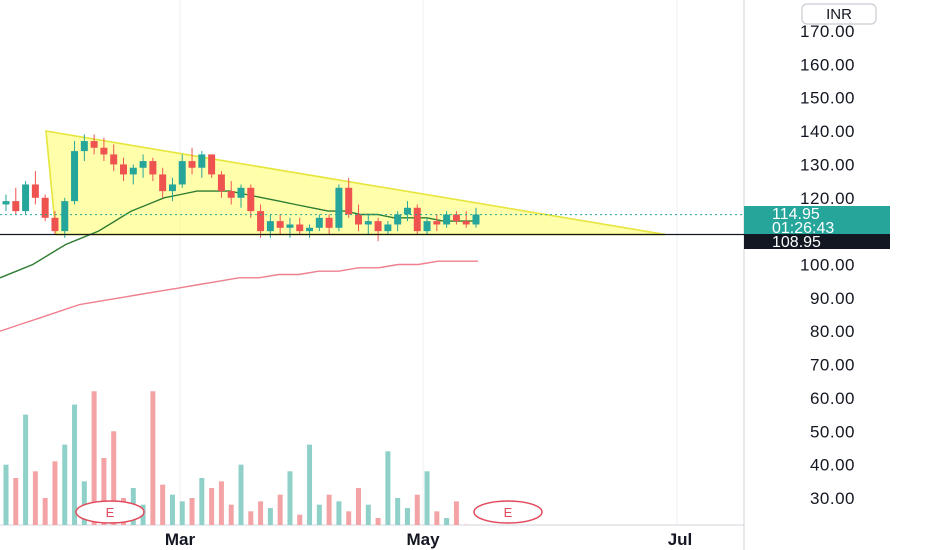  I want to click on price-tick-label: 70.00, so click(832, 365).